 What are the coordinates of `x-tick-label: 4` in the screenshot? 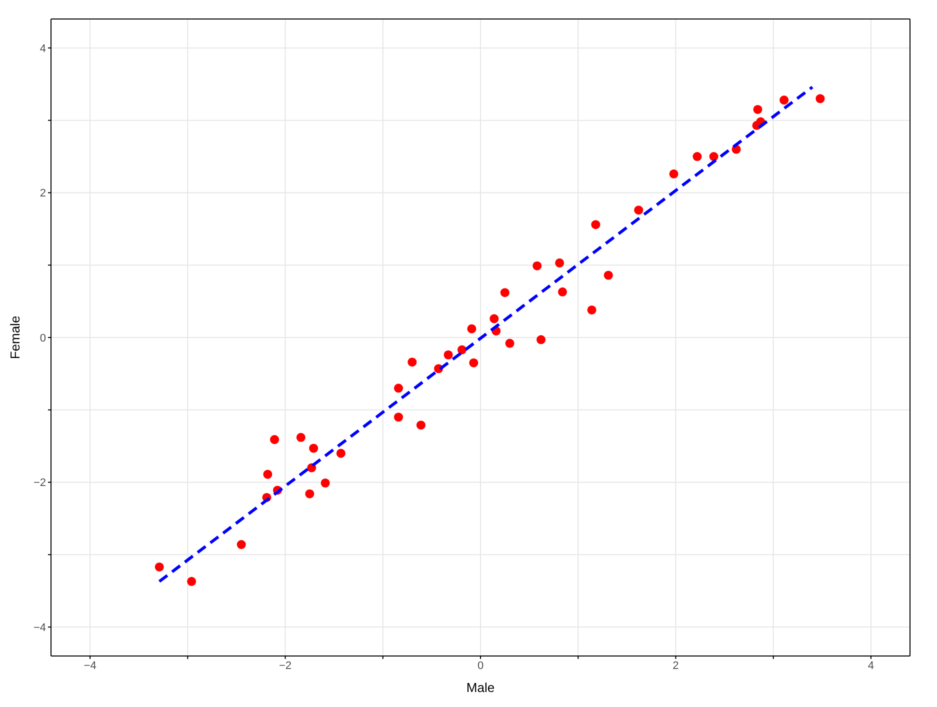 It's located at (871, 666).